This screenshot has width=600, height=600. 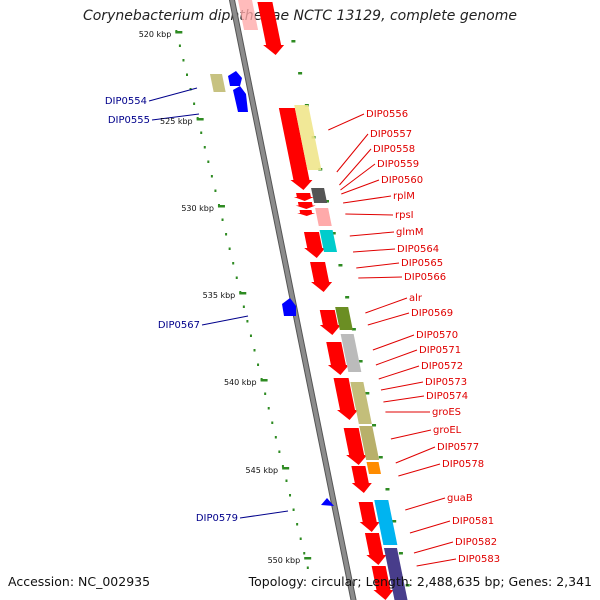 What do you see at coordinates (473, 521) in the screenshot?
I see `gene-label: DIP0581` at bounding box center [473, 521].